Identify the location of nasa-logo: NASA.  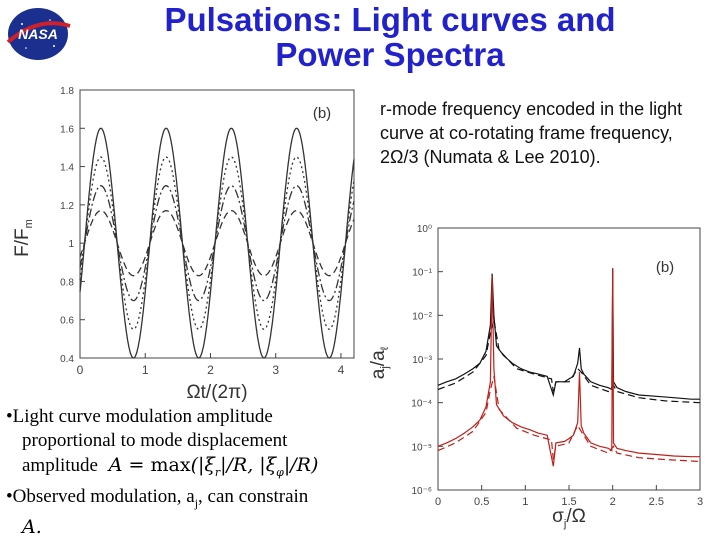
(38, 34).